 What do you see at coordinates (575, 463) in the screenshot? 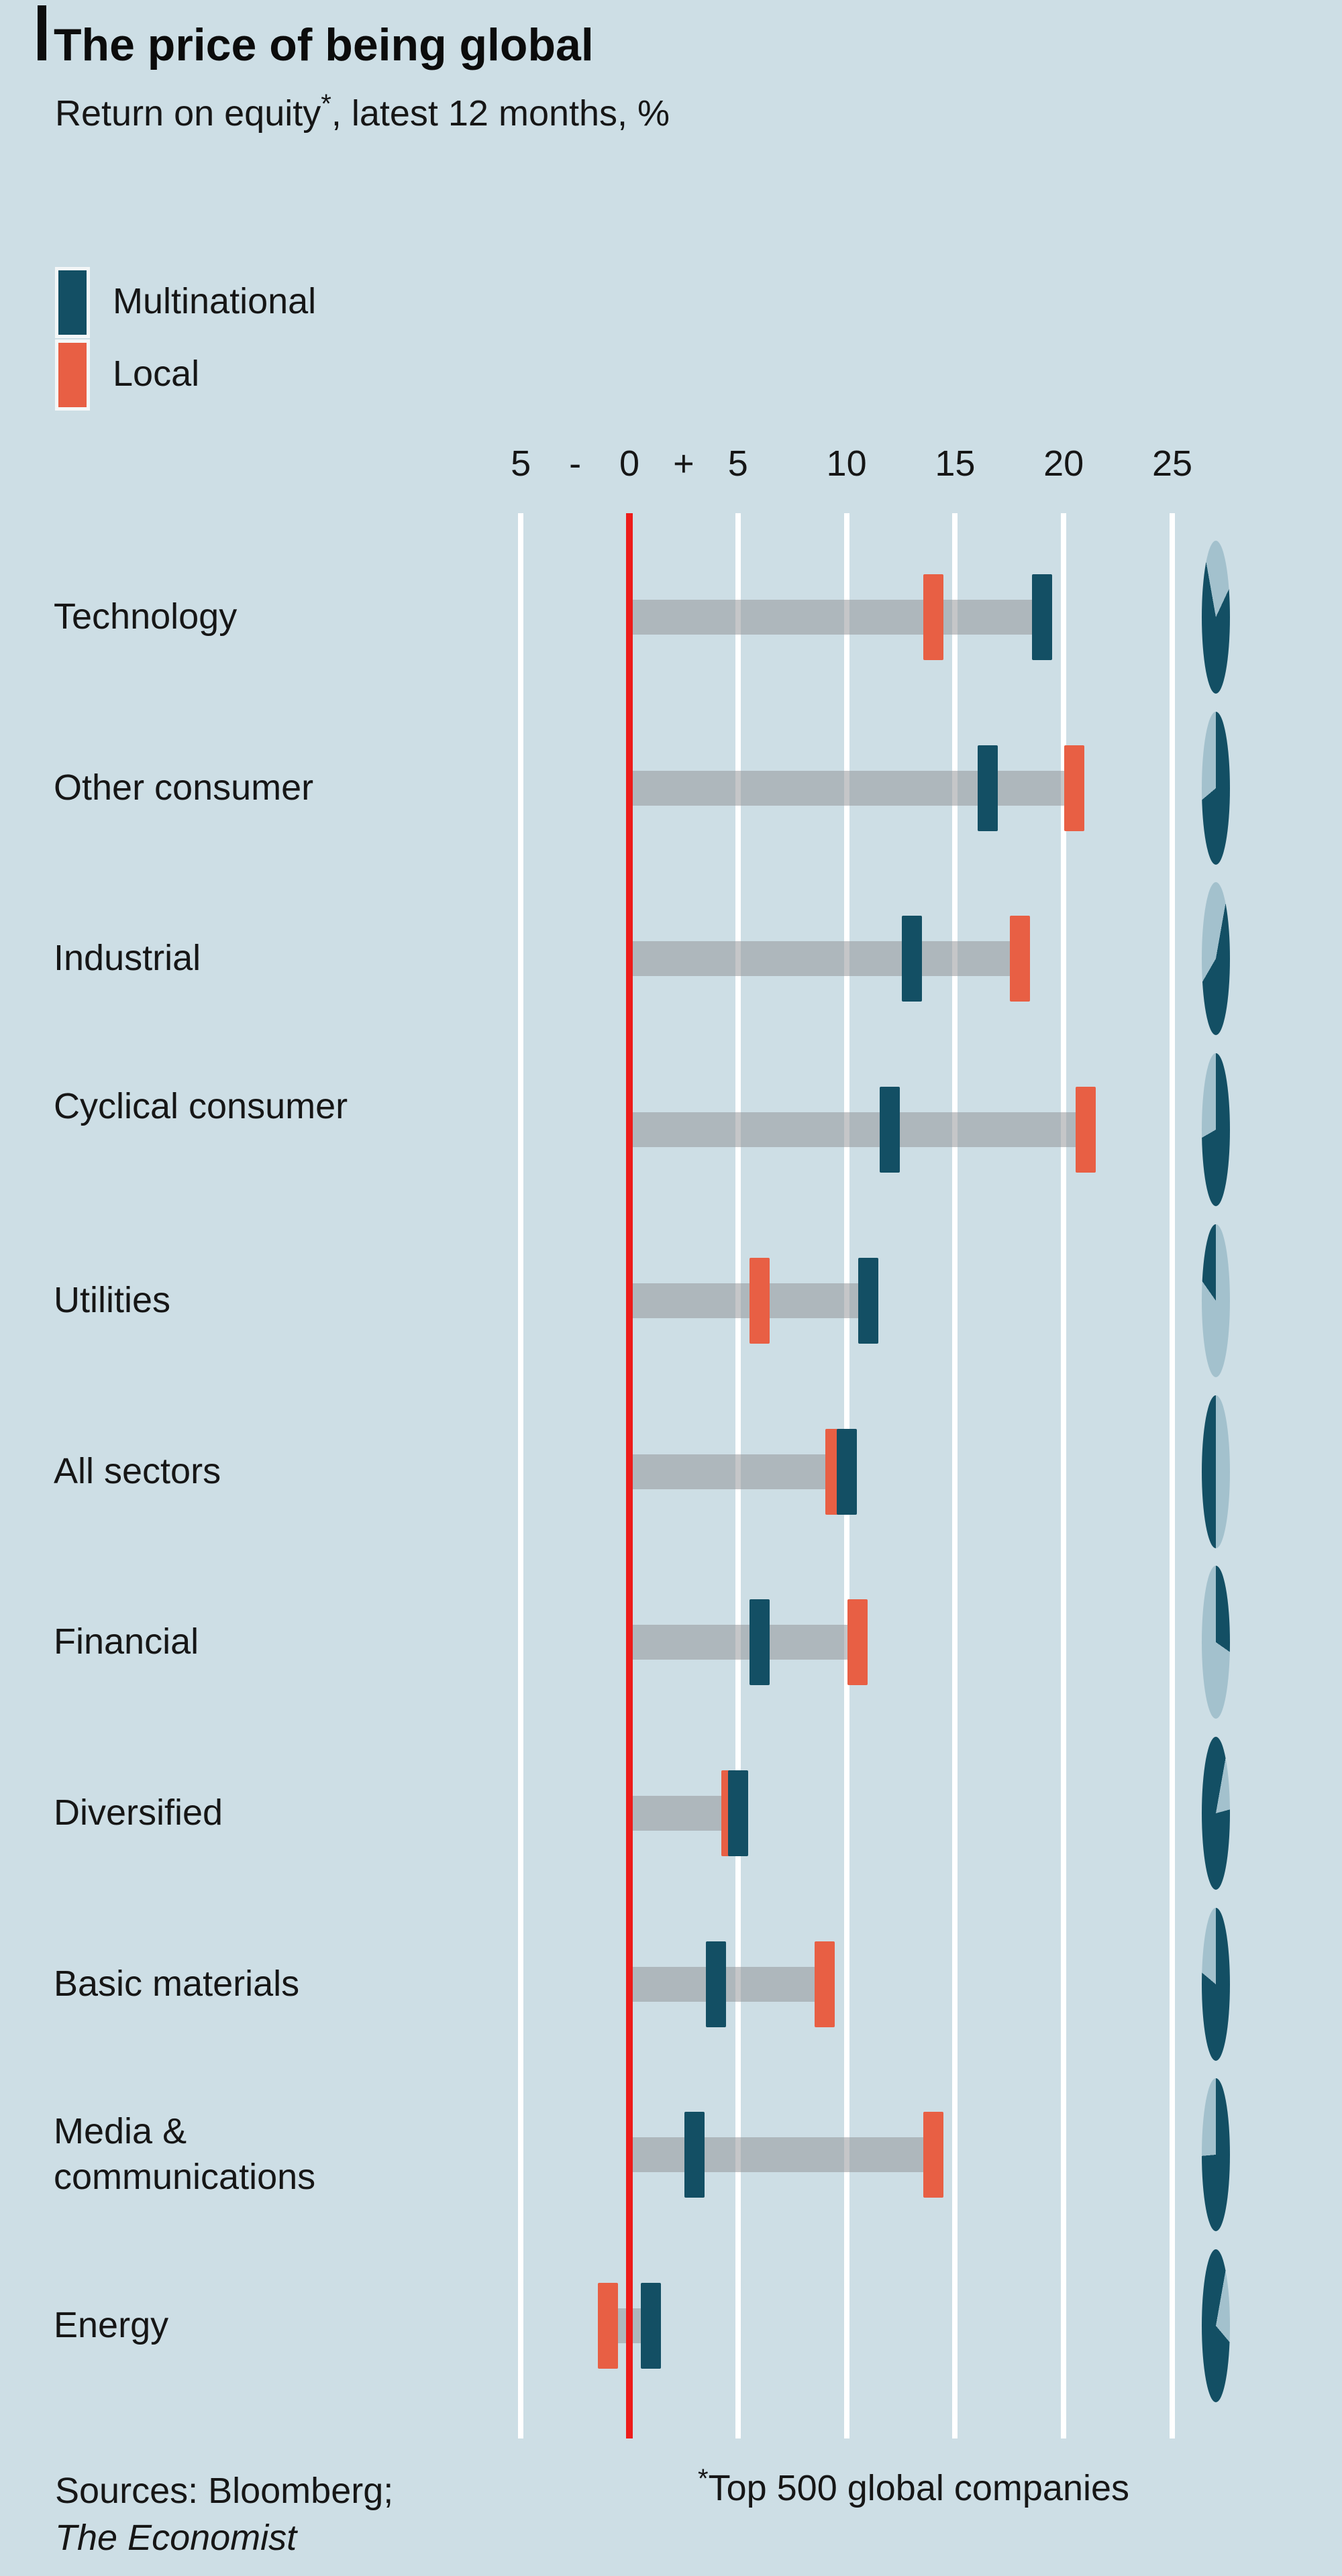
I see `axis-tick-label: -` at bounding box center [575, 463].